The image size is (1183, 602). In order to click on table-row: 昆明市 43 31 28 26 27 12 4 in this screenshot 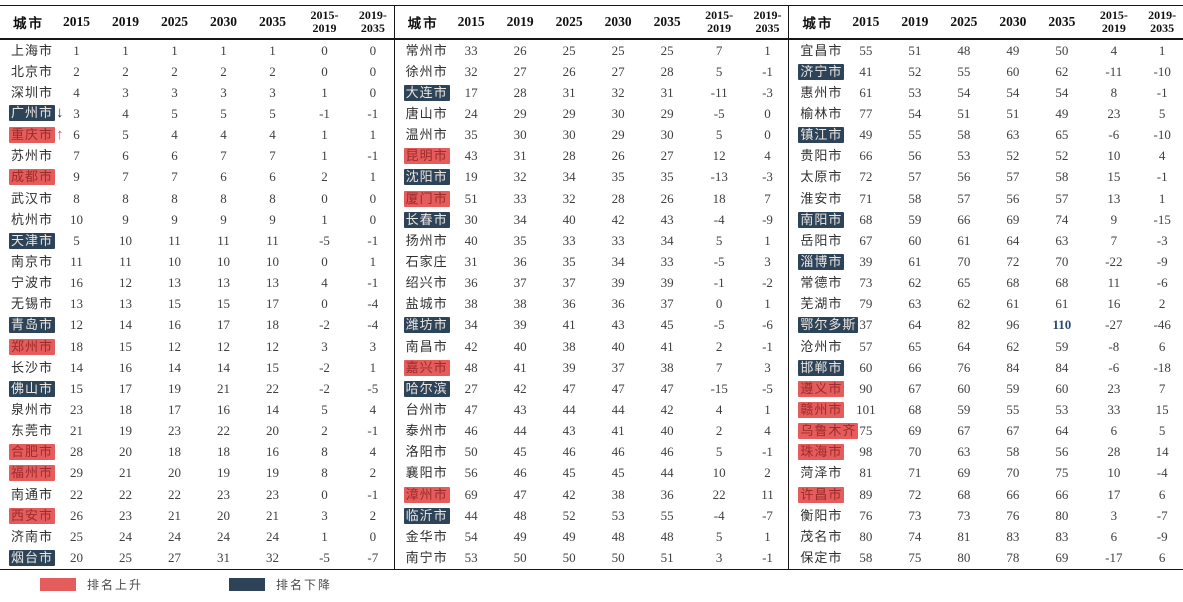, I will do `click(592, 156)`.